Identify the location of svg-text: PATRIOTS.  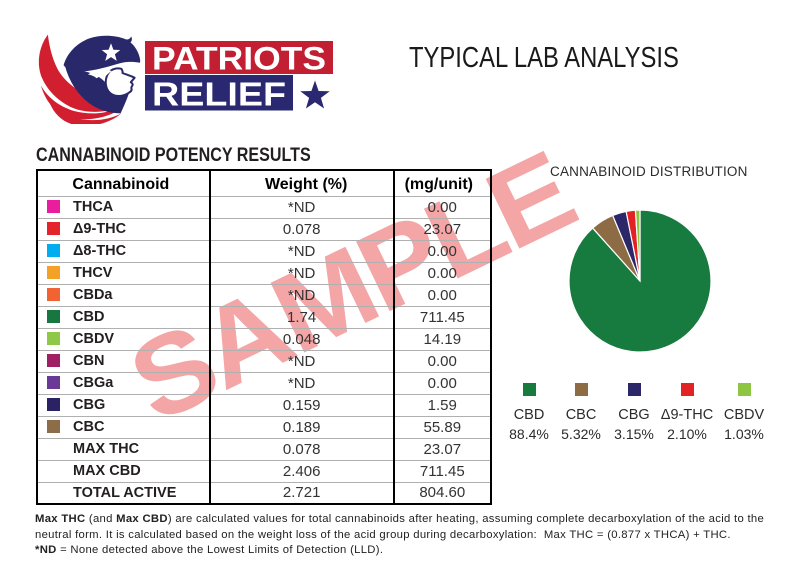
(239, 59).